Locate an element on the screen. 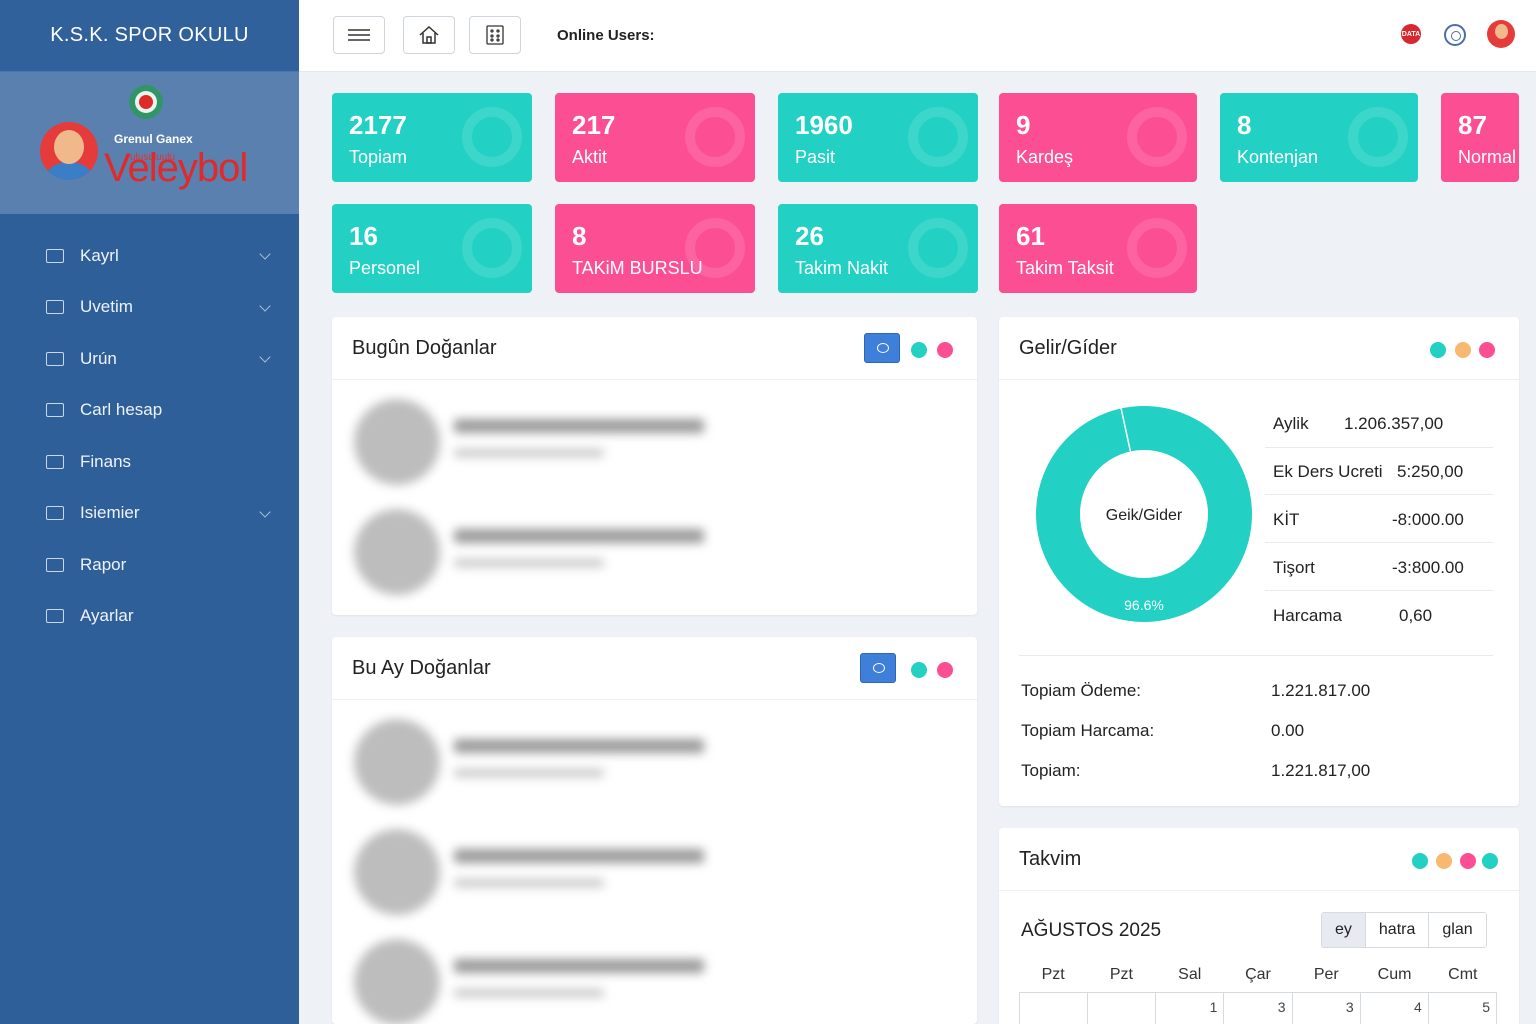  sidebar-item-label: Isiemier is located at coordinates (110, 513).